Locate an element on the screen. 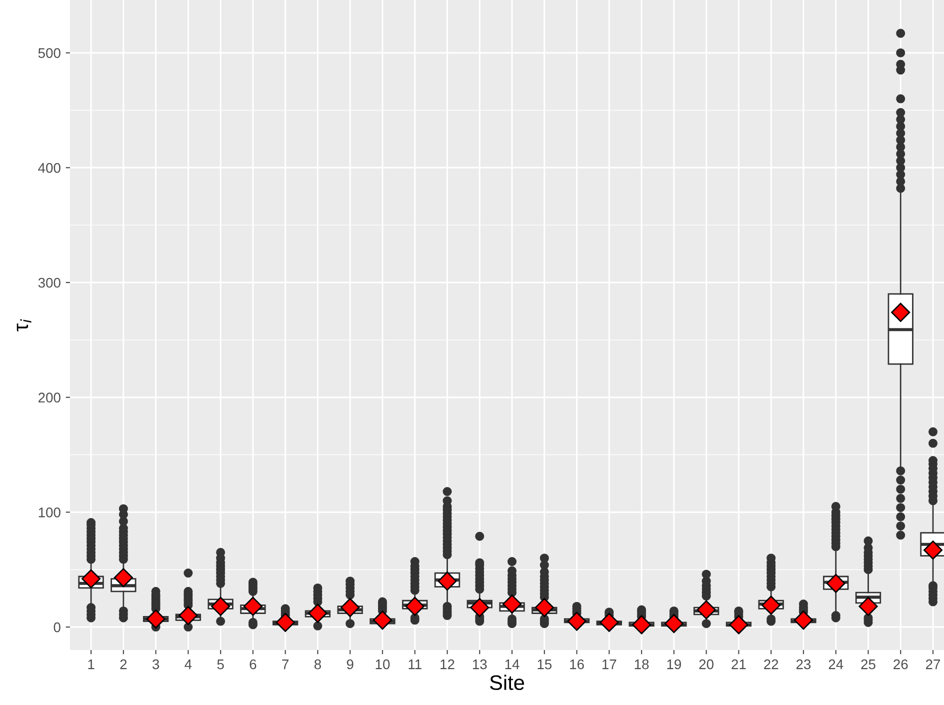  x-tick-label: 8 is located at coordinates (317, 664).